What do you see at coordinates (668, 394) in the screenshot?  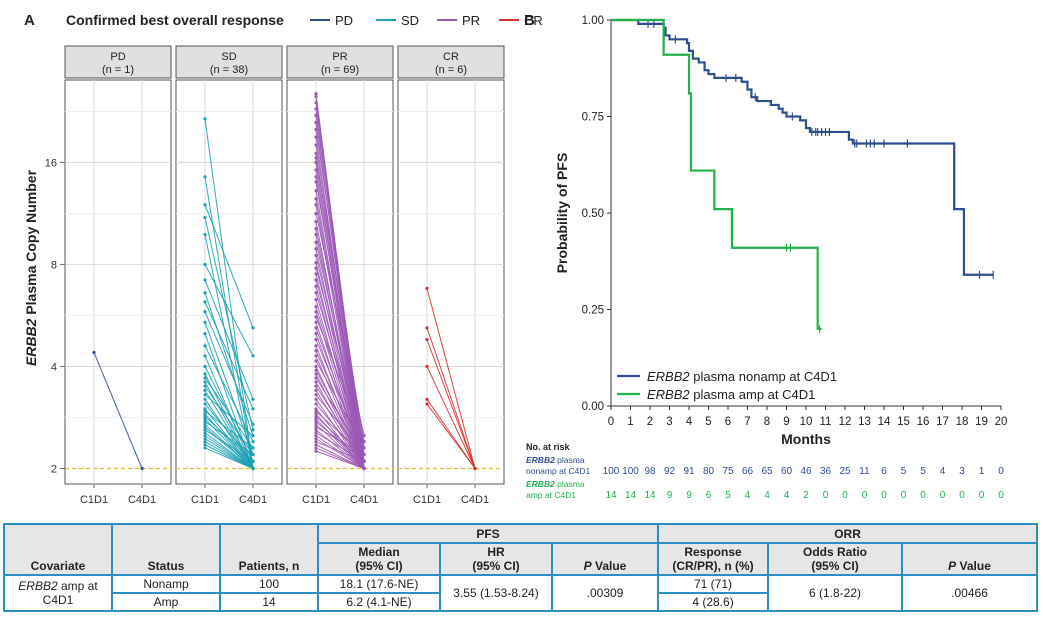 I see `km-legend-gene: ERBB2` at bounding box center [668, 394].